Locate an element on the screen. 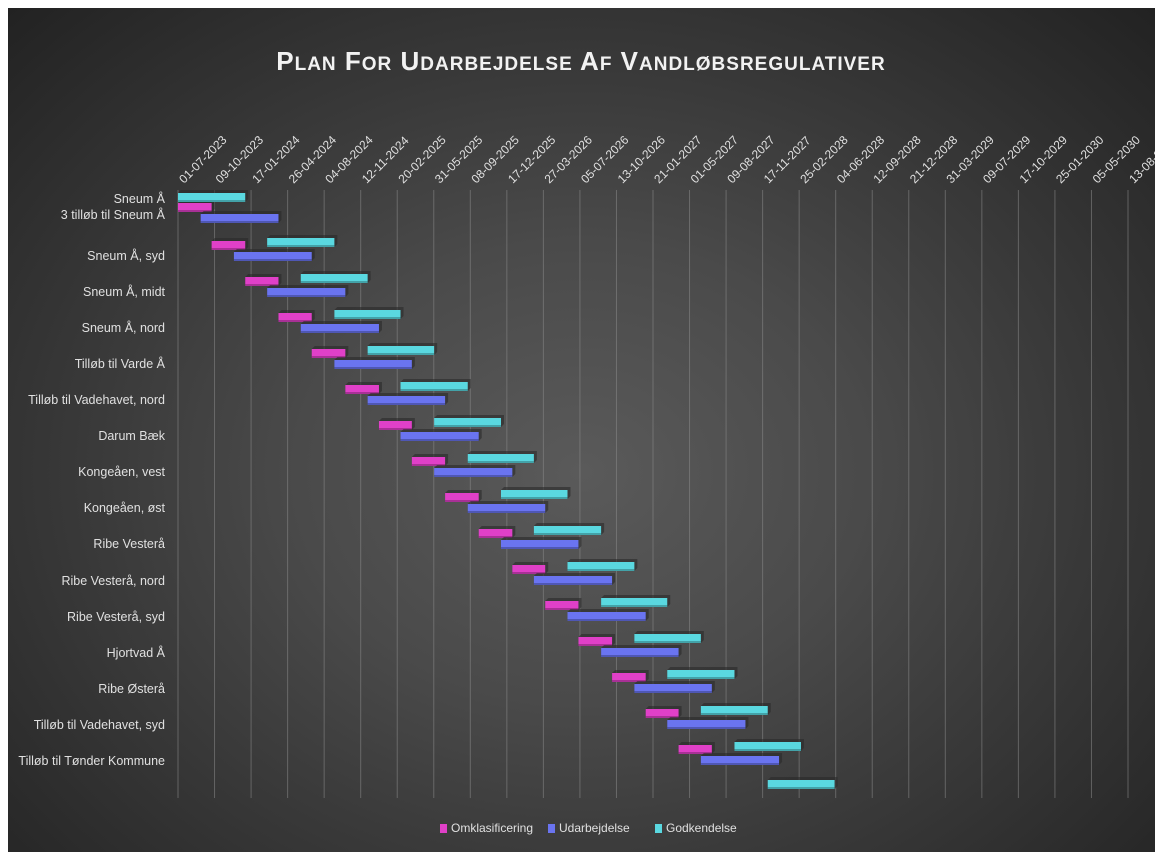 This screenshot has height=852, width=1155. category-label: Hjortvad Å is located at coordinates (136, 652).